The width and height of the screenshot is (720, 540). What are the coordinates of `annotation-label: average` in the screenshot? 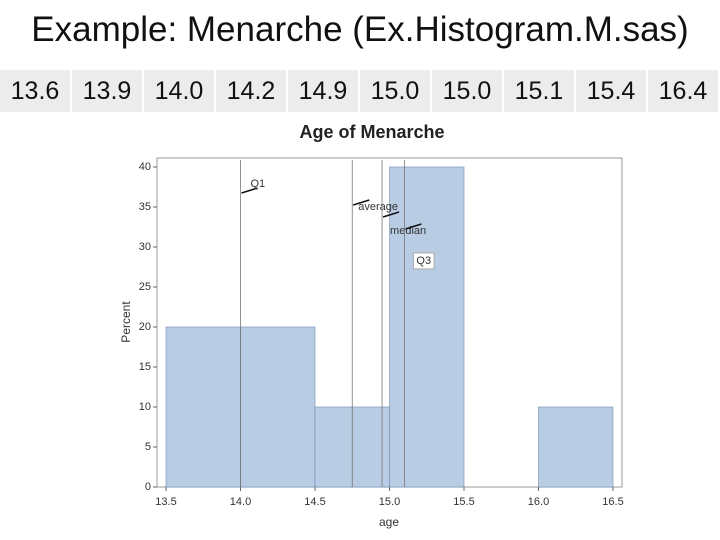 It's located at (378, 207).